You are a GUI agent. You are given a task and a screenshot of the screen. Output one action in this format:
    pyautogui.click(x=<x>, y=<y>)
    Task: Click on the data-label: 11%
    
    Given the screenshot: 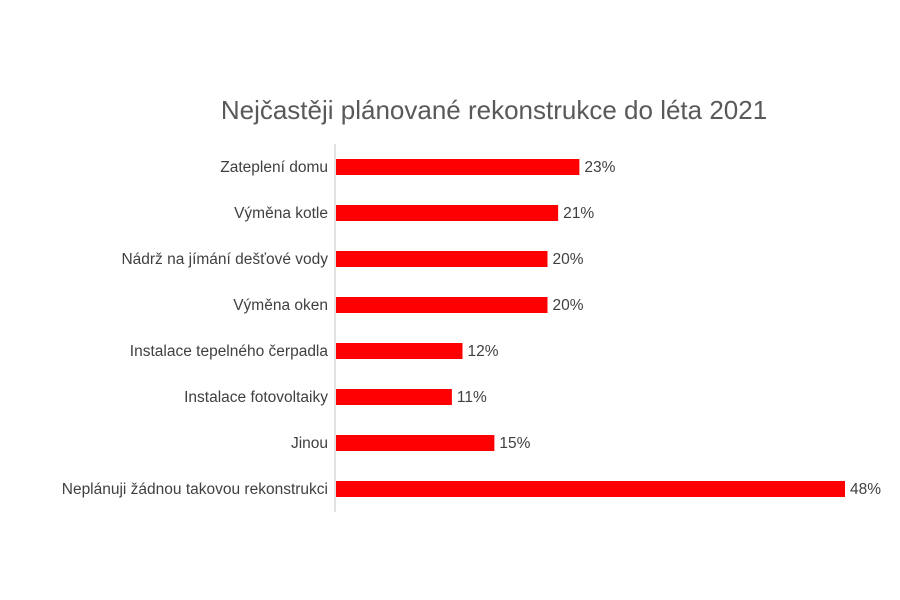 What is the action you would take?
    pyautogui.click(x=472, y=397)
    